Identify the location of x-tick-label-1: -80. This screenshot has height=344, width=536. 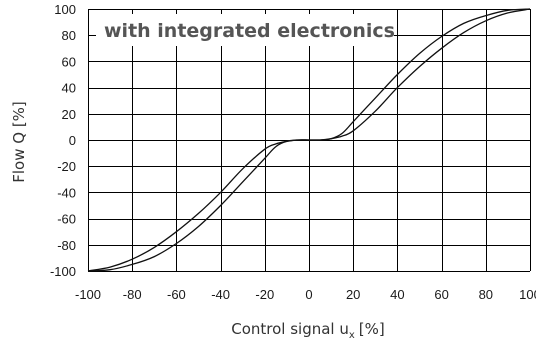
(132, 294).